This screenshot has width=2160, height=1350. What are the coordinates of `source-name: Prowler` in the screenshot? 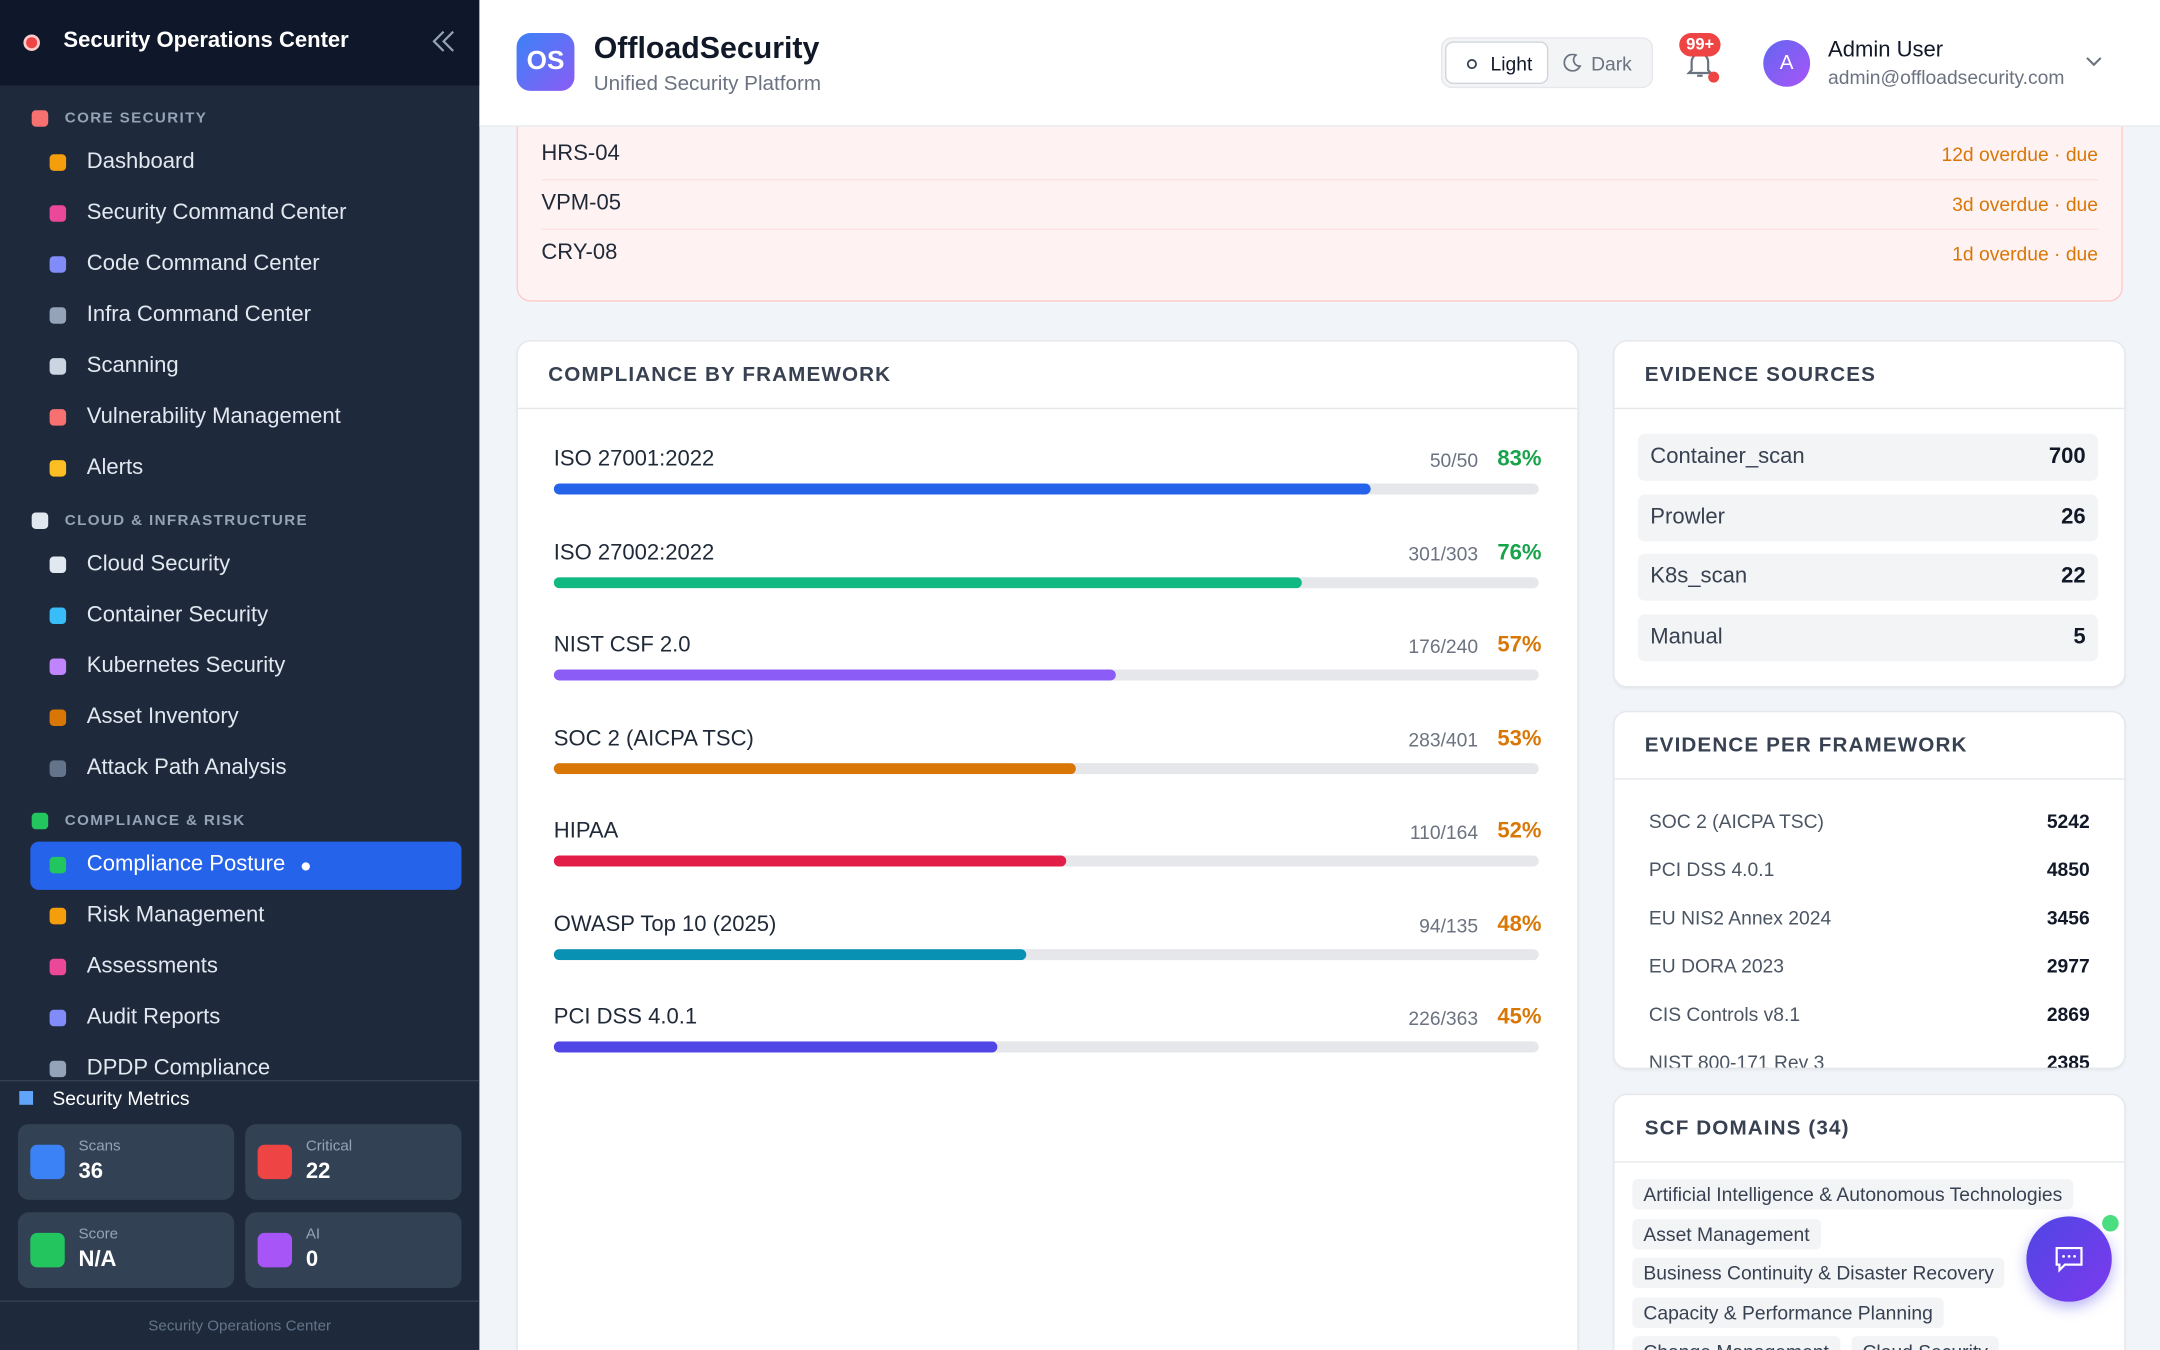 It's located at (1688, 516).